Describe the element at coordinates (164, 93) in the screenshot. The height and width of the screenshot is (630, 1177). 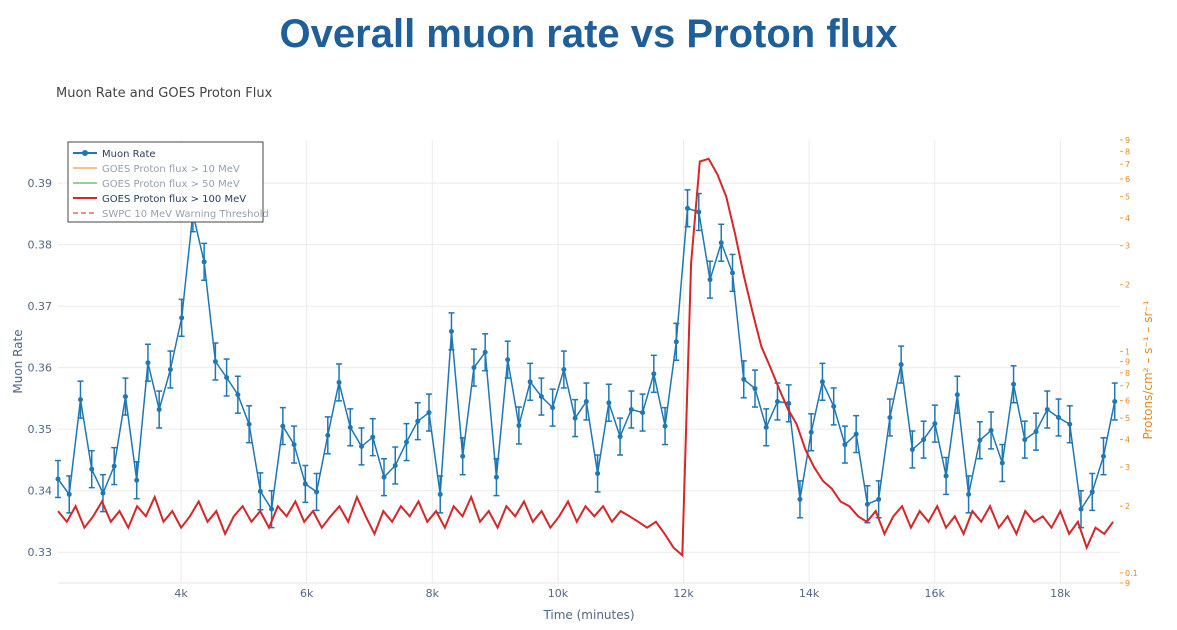
I see `chart-title: Muon Rate and GOES Proton Flux` at that location.